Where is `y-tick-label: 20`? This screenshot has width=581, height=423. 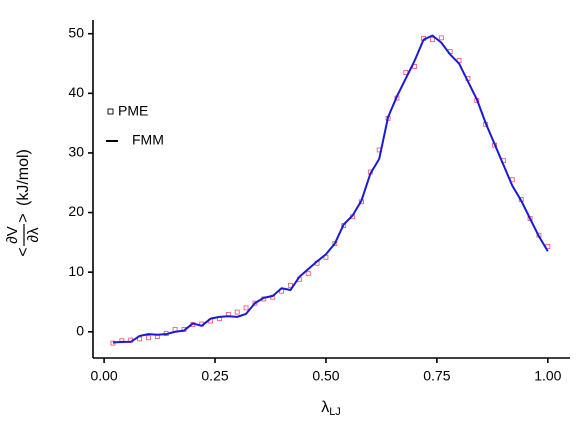
y-tick-label: 20 is located at coordinates (76, 211).